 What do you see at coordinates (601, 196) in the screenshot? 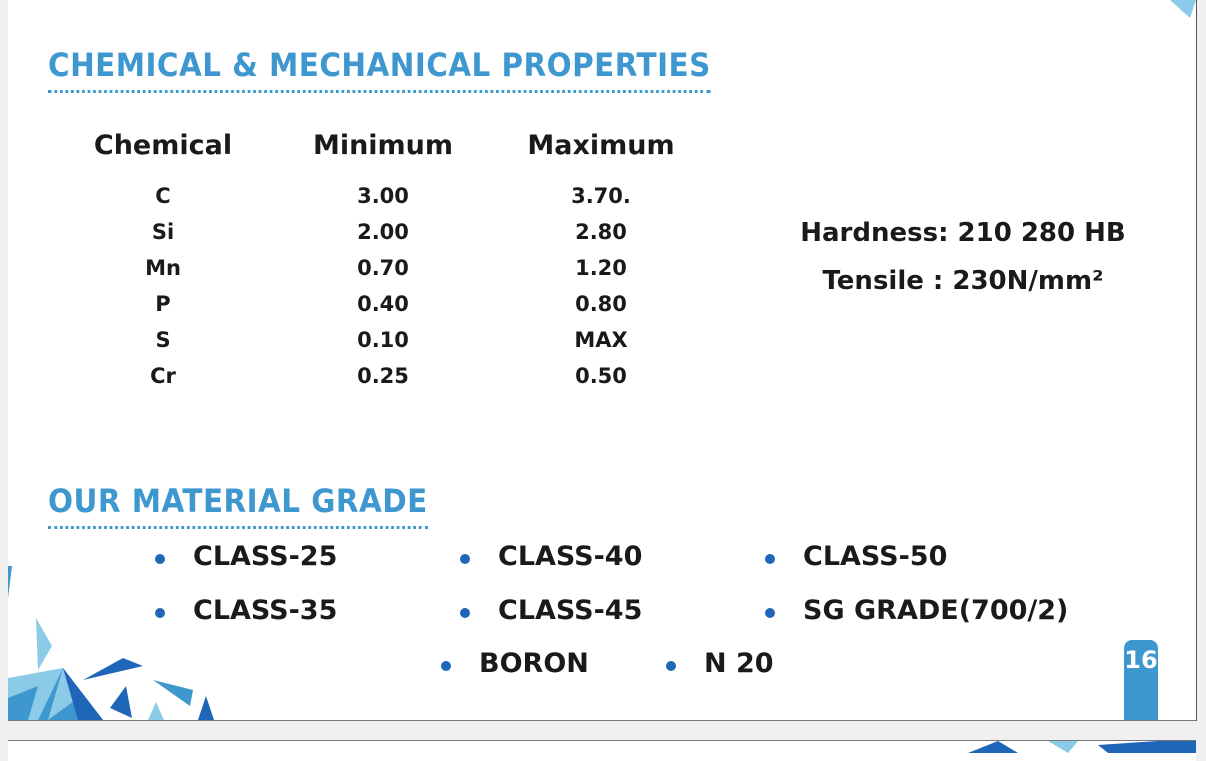
I see `maximum-cell: 3.70.` at bounding box center [601, 196].